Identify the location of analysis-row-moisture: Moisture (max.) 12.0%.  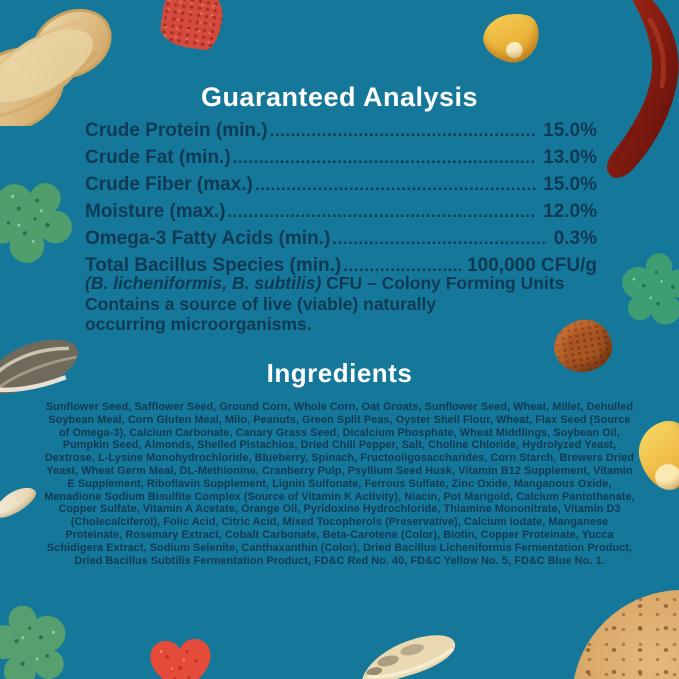
(341, 214).